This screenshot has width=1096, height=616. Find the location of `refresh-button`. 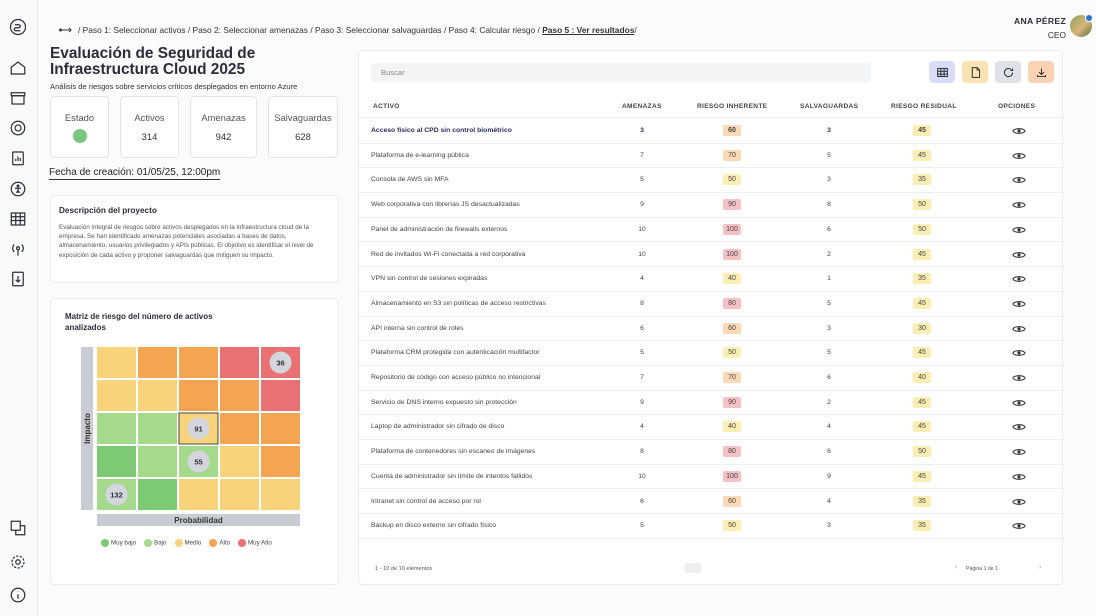

refresh-button is located at coordinates (1008, 72).